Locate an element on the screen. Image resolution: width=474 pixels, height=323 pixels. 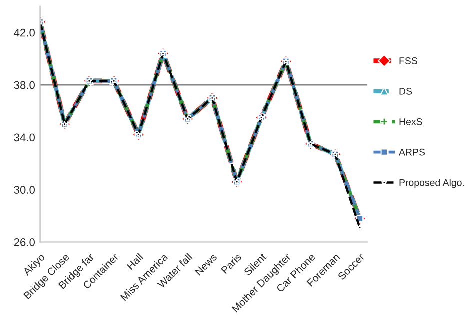
legend-label: Proposed Algo. is located at coordinates (432, 183).